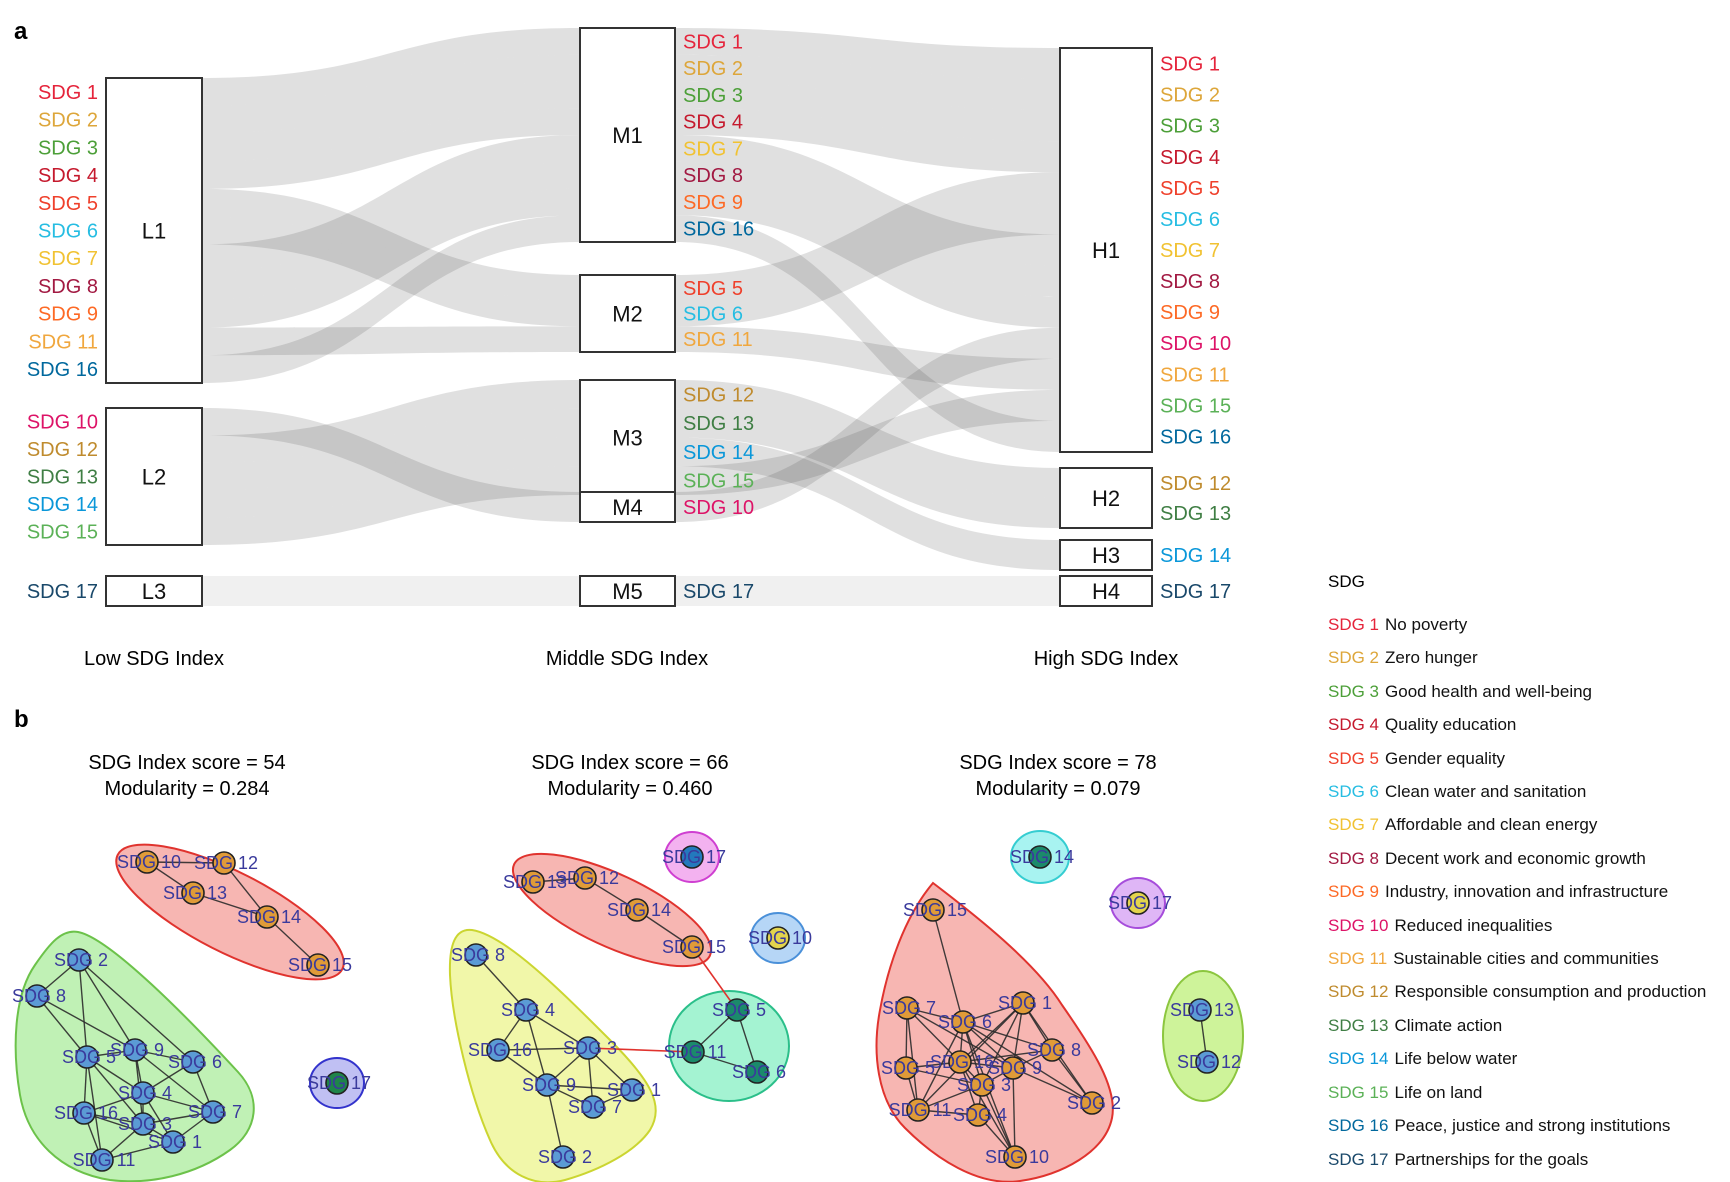 The height and width of the screenshot is (1182, 1730). I want to click on edge-sdg8-sdg9, so click(86, 1023).